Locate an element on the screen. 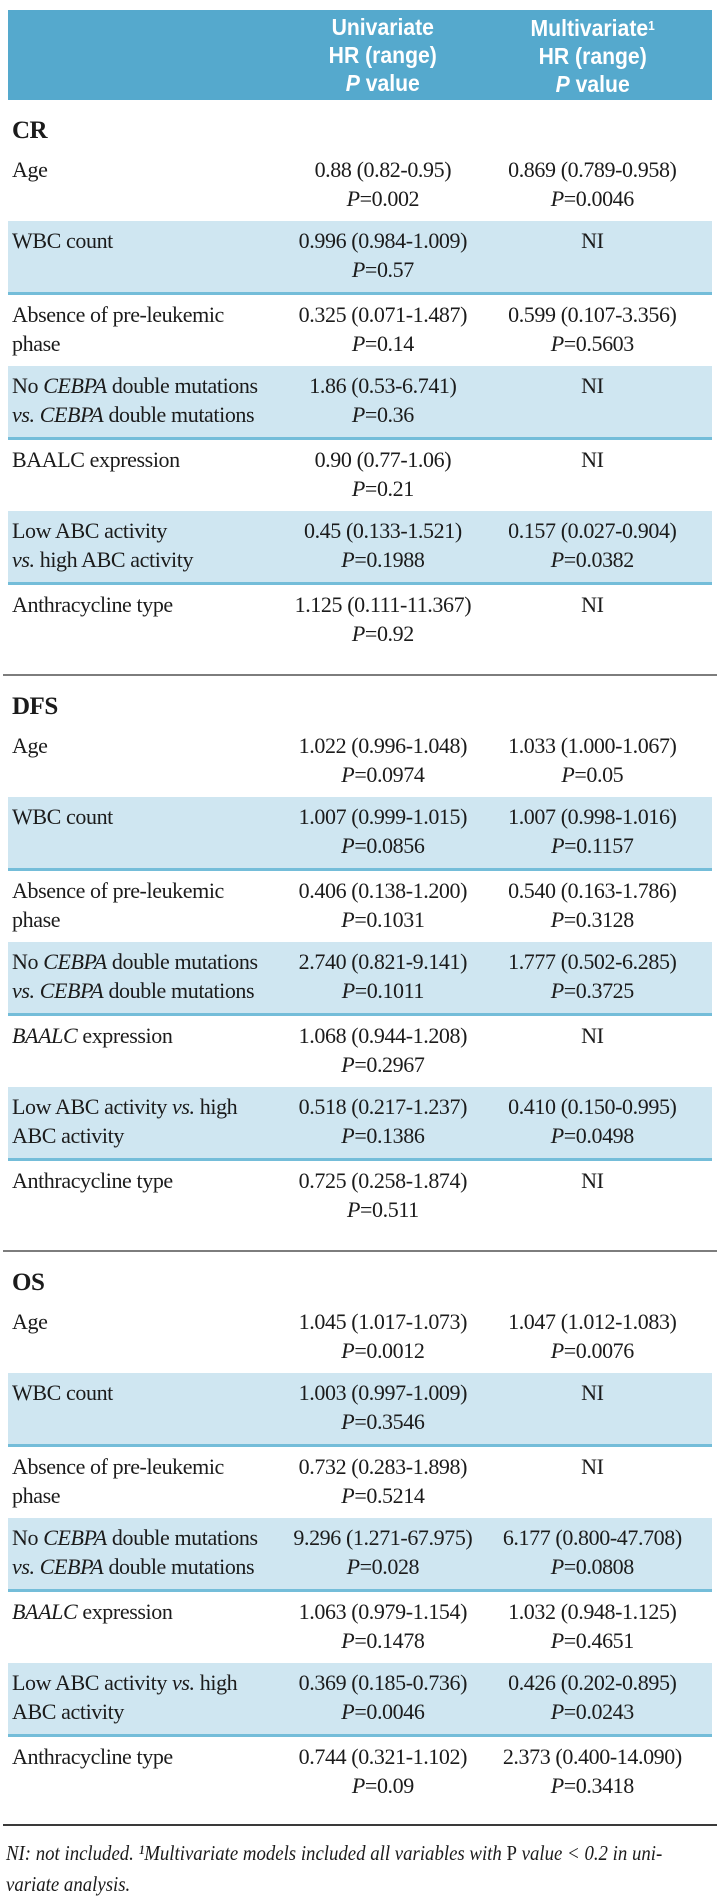 The height and width of the screenshot is (1900, 720). variable-label: WBC count is located at coordinates (150, 240).